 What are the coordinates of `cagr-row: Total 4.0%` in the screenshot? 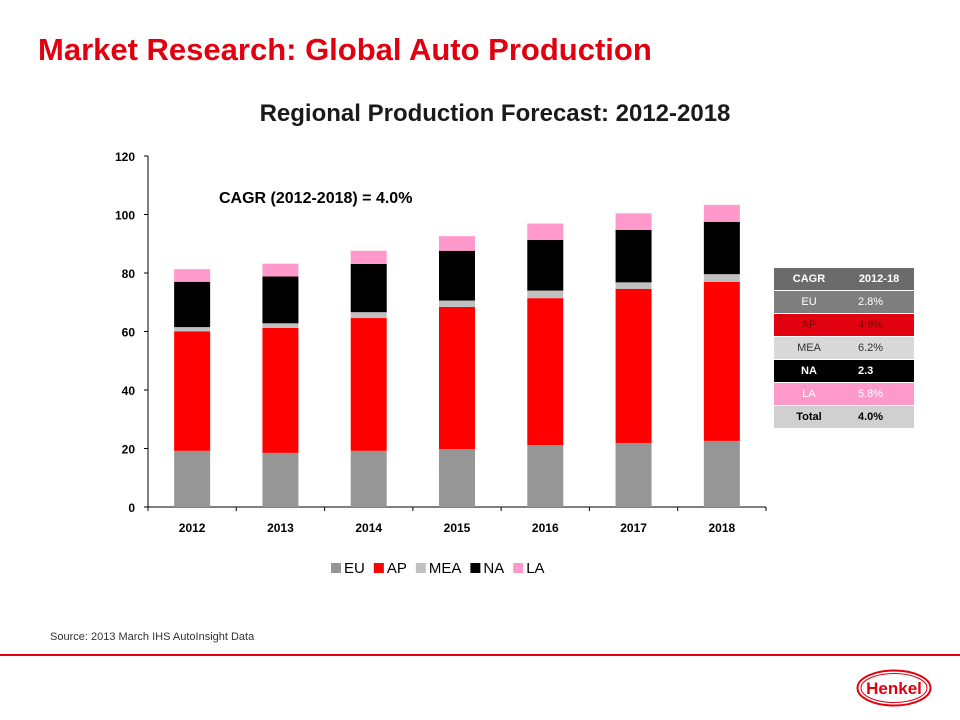 It's located at (844, 417).